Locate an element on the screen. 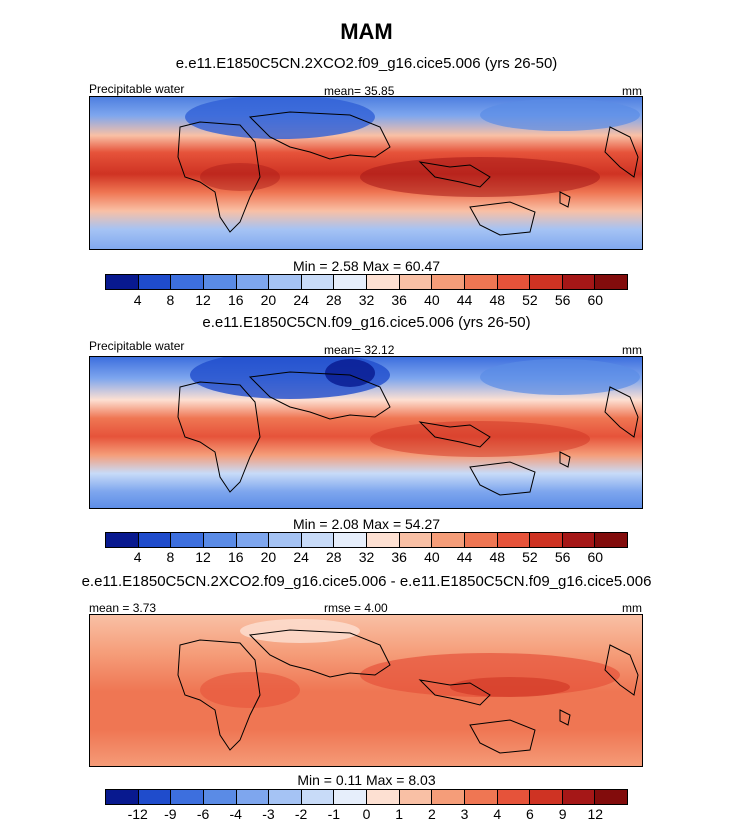 The height and width of the screenshot is (825, 733). panel2-colorbar-ticks: 4 8 12 16 20 24 28 32 36 40 44 48 52 56 60 is located at coordinates (366, 557).